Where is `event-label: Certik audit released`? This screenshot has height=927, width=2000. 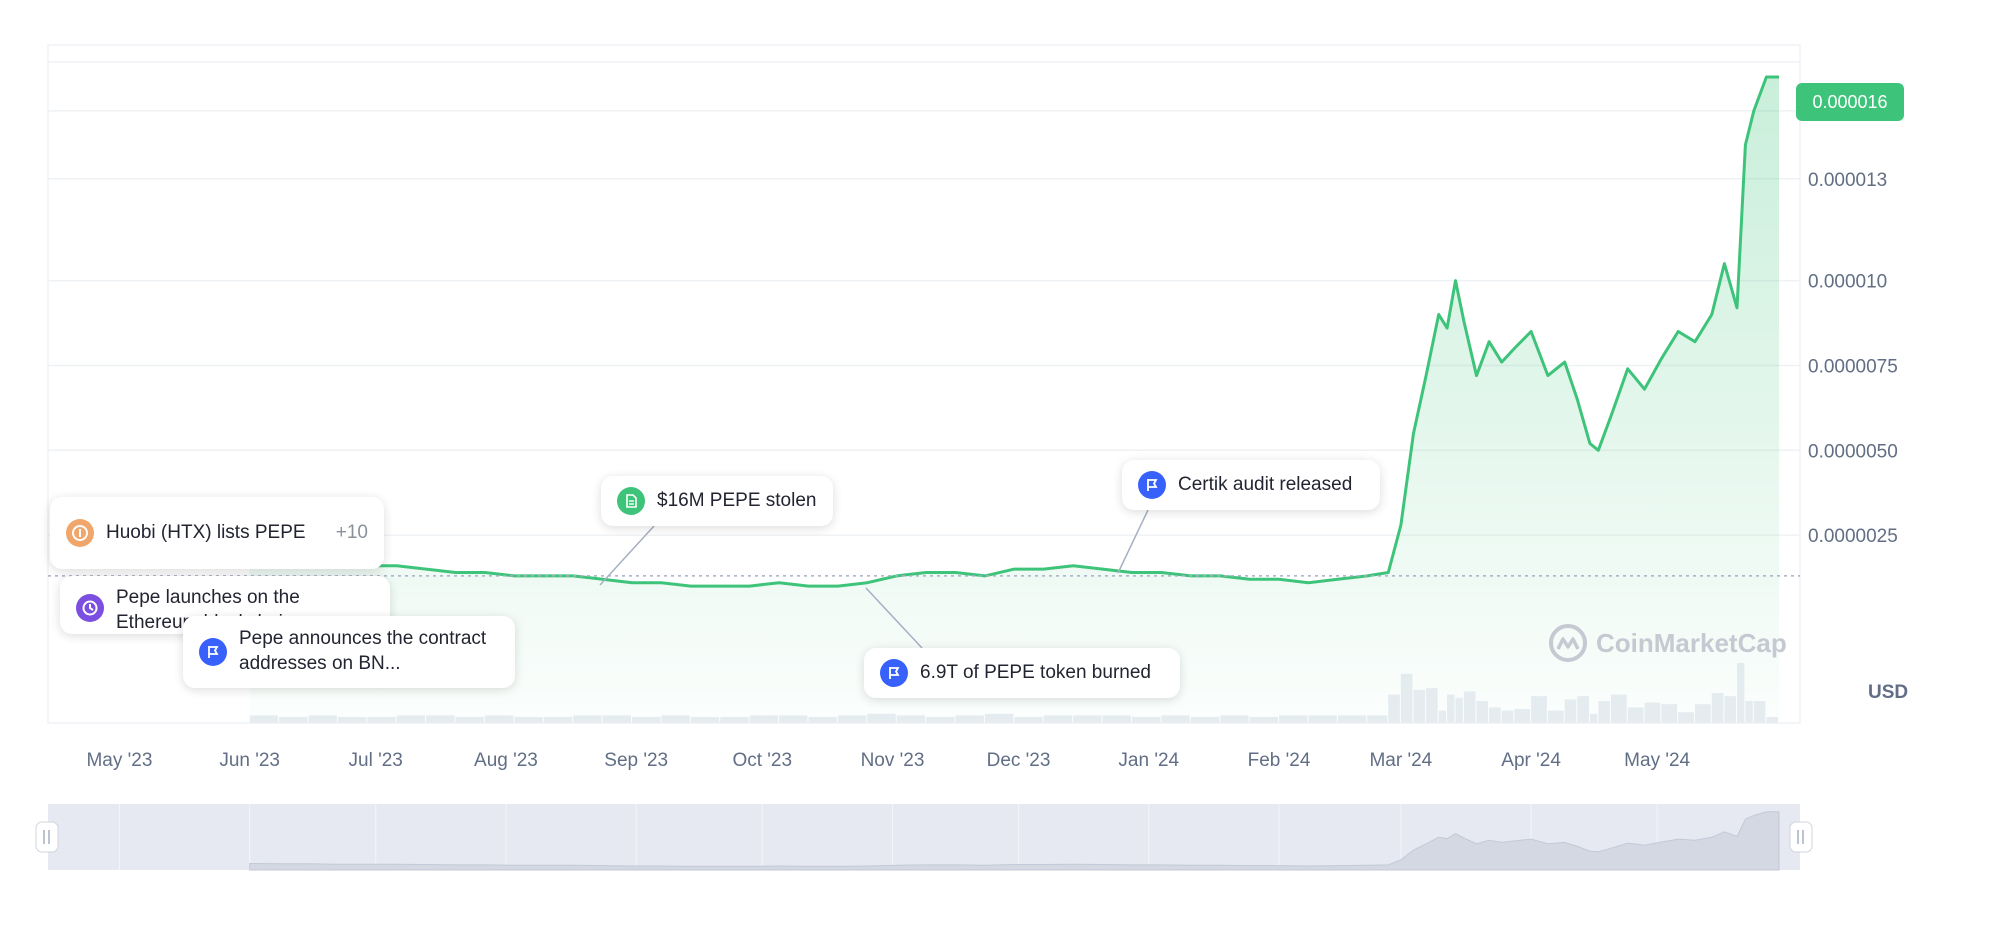
event-label: Certik audit released is located at coordinates (1265, 484).